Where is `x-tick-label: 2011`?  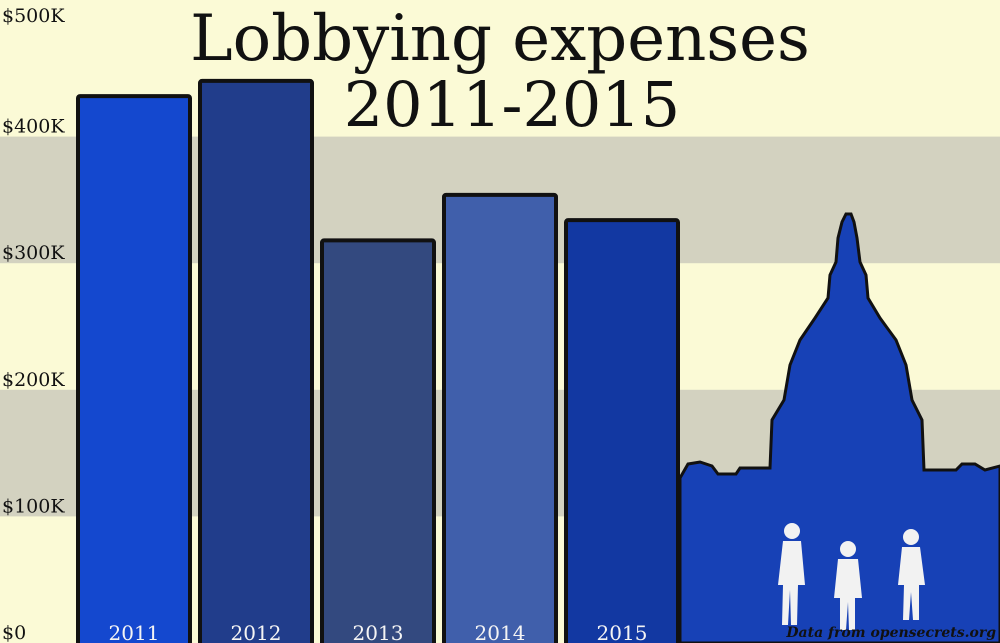 x-tick-label: 2011 is located at coordinates (134, 632).